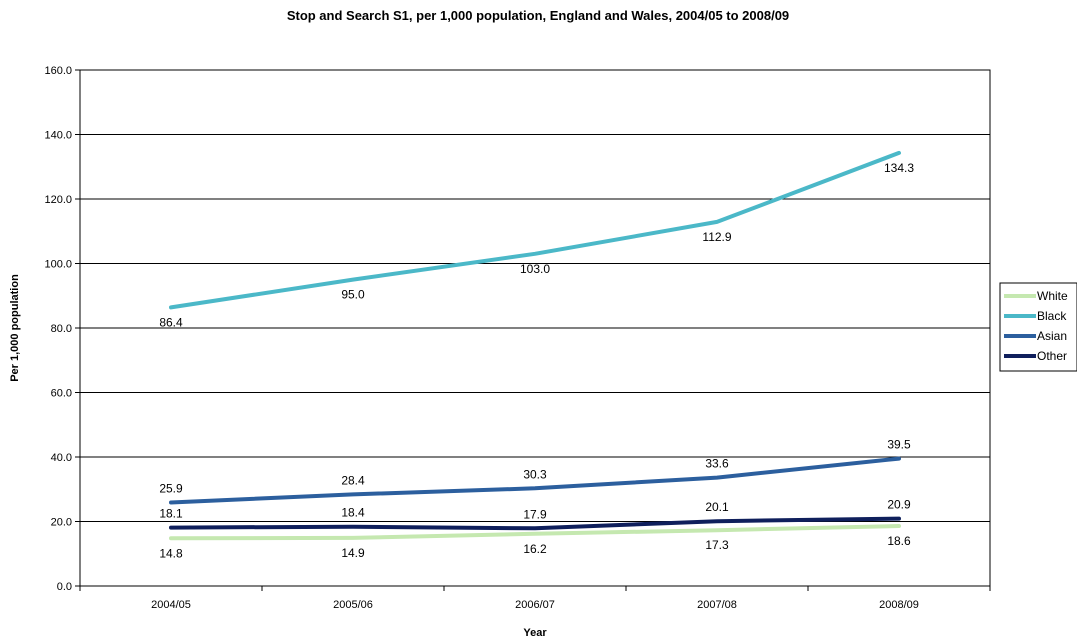 The height and width of the screenshot is (642, 1077). I want to click on legend-label-black: Black, so click(1052, 316).